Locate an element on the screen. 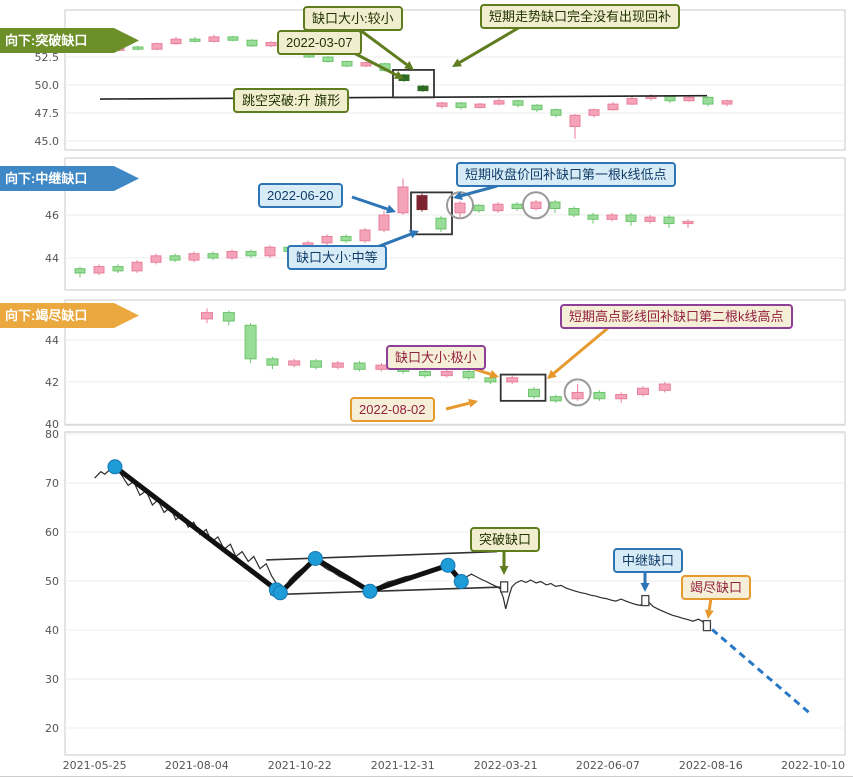  panel-tag-breakaway-gap: 向下:突破缺口 is located at coordinates (69, 40).